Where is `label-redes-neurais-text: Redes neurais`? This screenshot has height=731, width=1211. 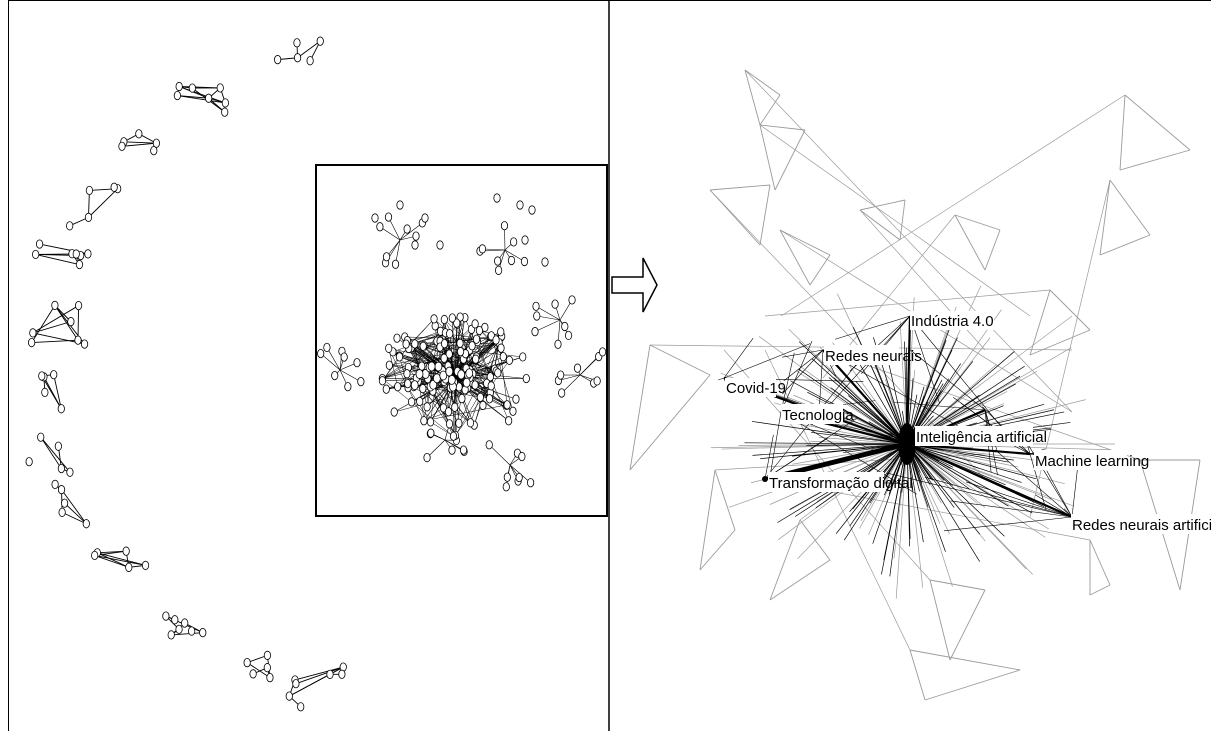
label-redes-neurais-text: Redes neurais is located at coordinates (873, 356).